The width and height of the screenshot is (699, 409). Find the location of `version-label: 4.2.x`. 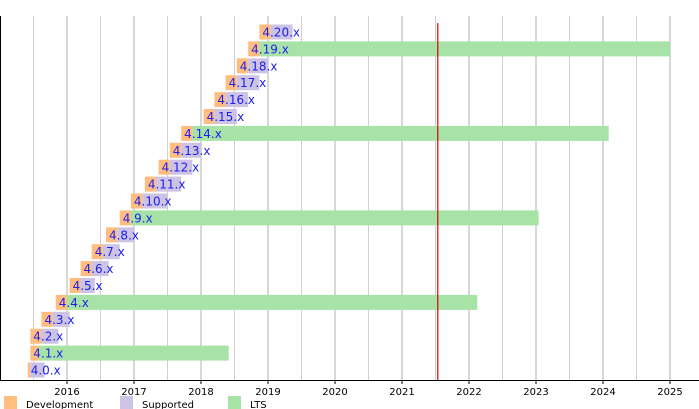

version-label: 4.2.x is located at coordinates (48, 337).